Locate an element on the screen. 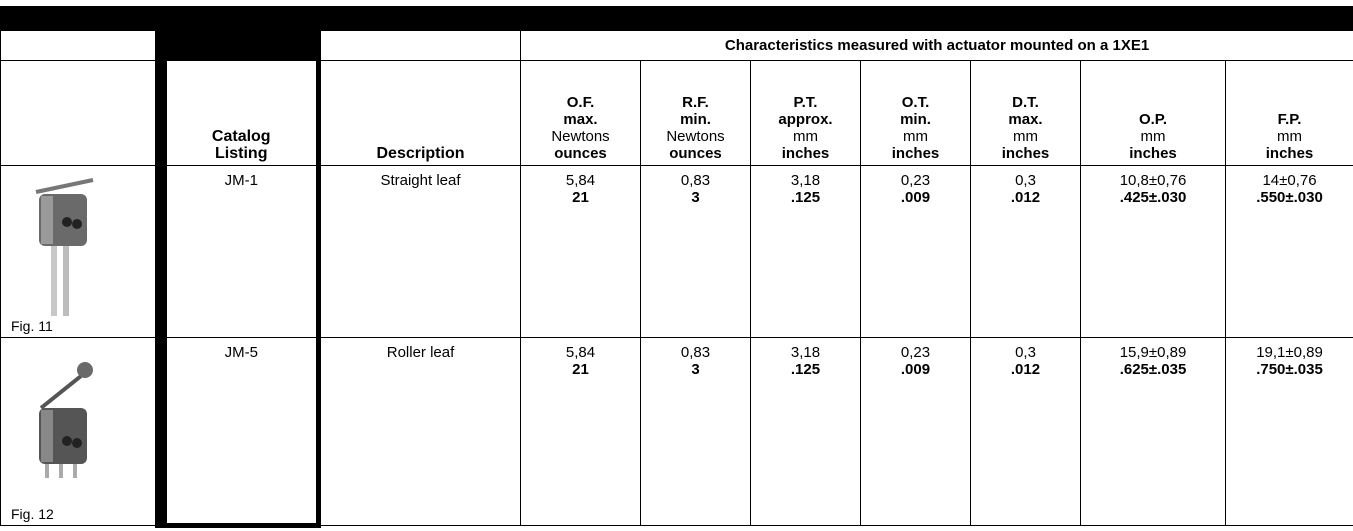 The image size is (1353, 531). description-cell: Roller leaf is located at coordinates (420, 432).